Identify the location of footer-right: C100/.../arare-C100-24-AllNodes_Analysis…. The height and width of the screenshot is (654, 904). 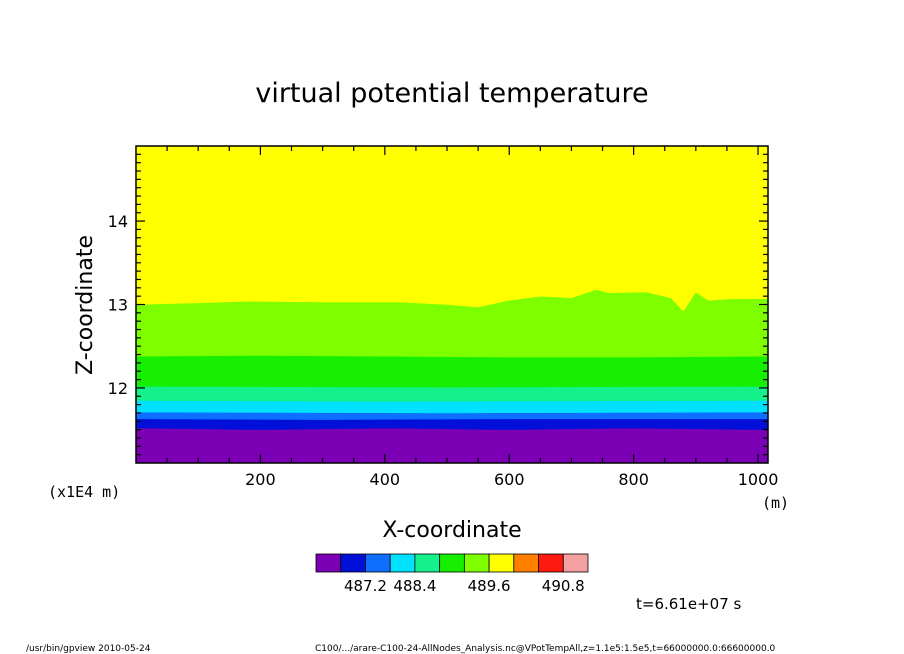
(545, 649).